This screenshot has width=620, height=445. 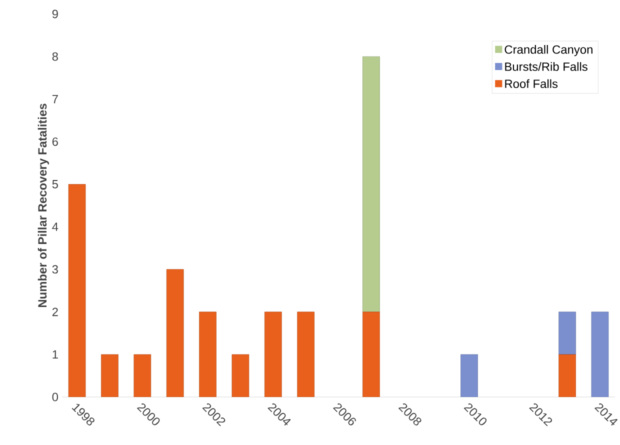 What do you see at coordinates (55, 99) in the screenshot?
I see `y-tick-label: 7` at bounding box center [55, 99].